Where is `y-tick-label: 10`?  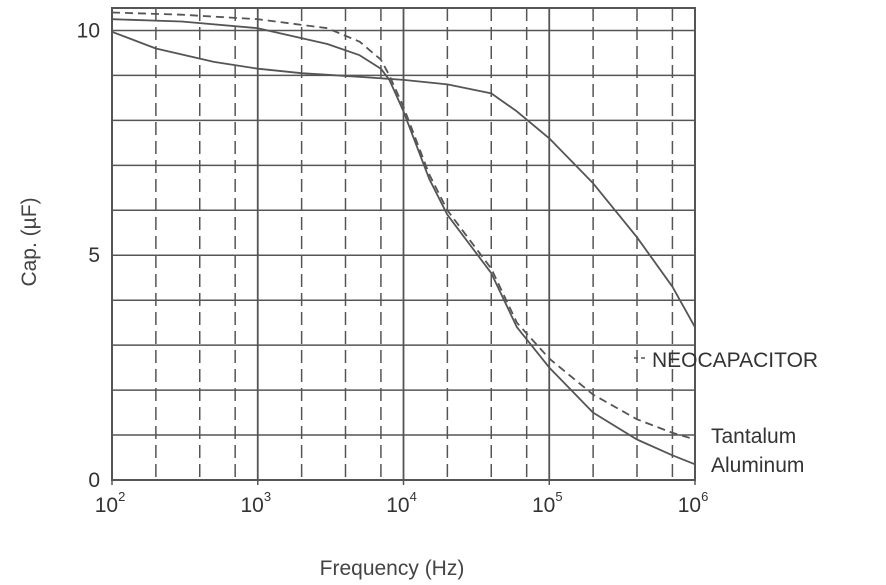
y-tick-label: 10 is located at coordinates (88, 30).